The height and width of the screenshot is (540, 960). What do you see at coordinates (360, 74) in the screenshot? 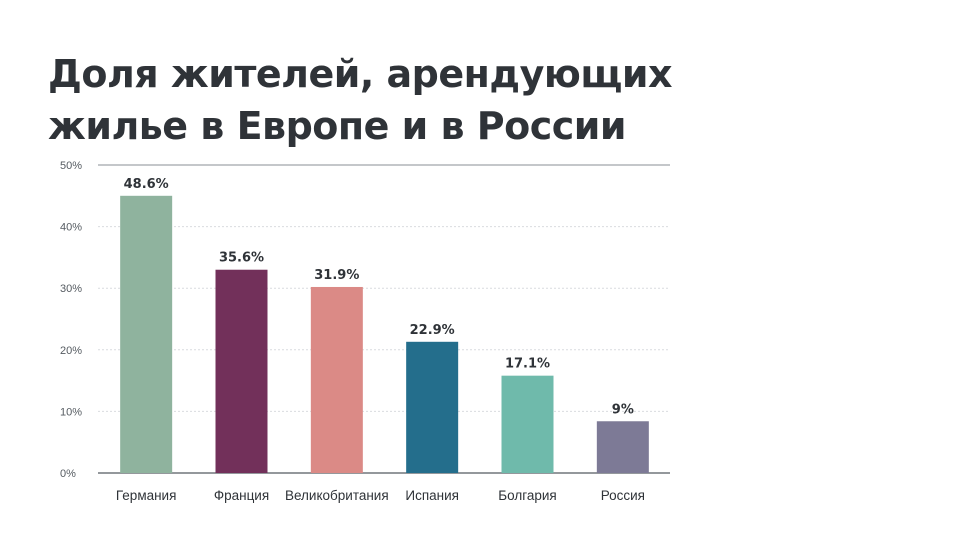
I see `chart-title-line-1: Доля жителей, арендующих` at bounding box center [360, 74].